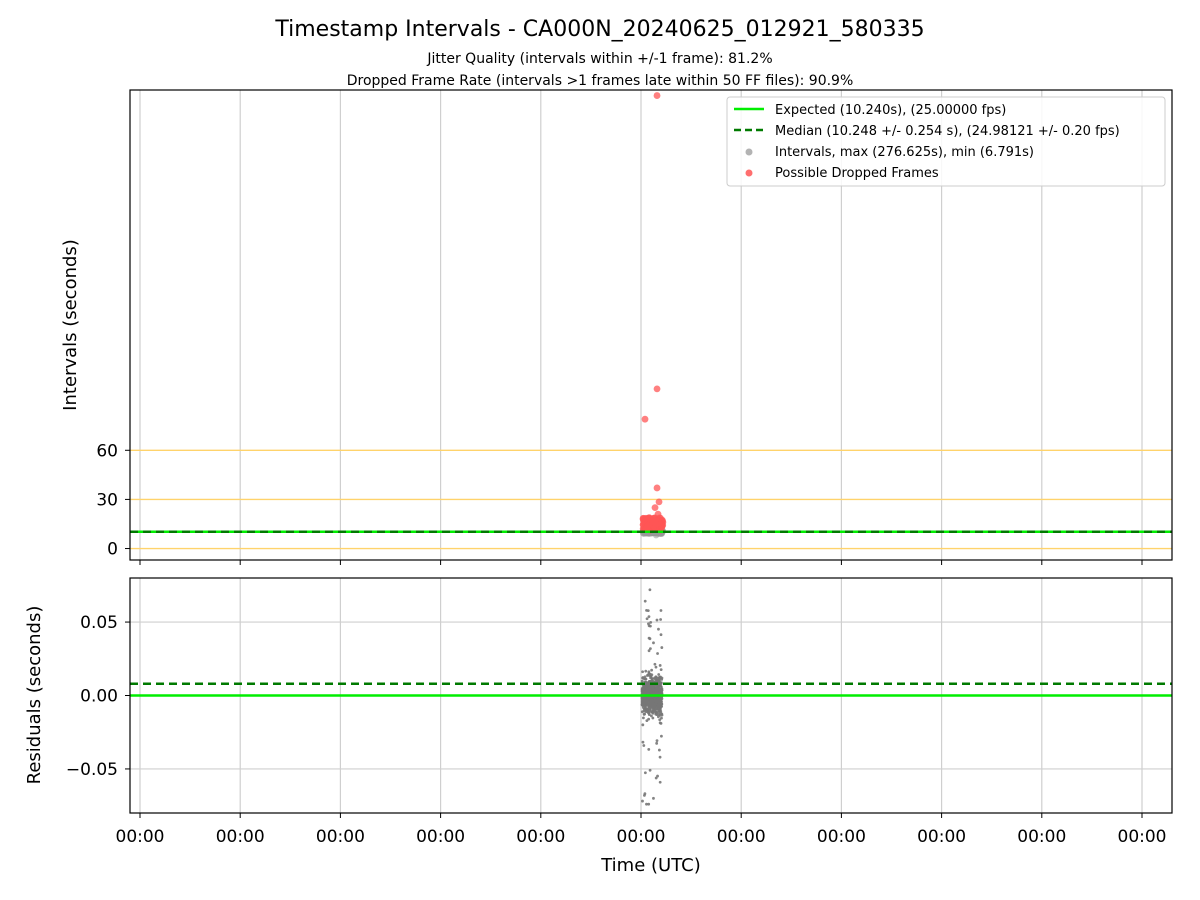 The width and height of the screenshot is (1200, 900). What do you see at coordinates (107, 451) in the screenshot?
I see `top-ytick-label-2: 60` at bounding box center [107, 451].